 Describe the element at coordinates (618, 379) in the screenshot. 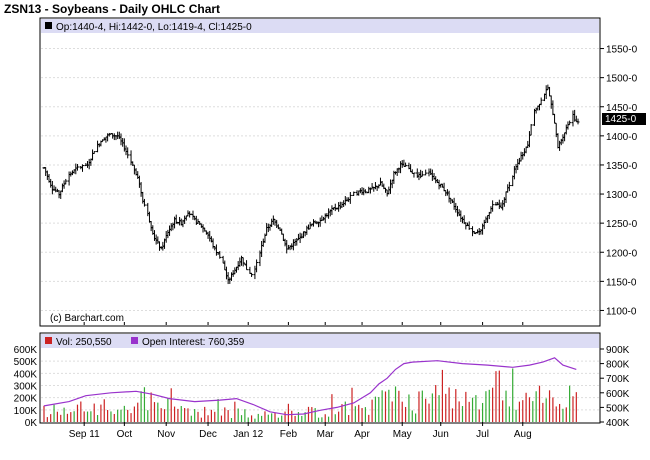

I see `oi-tick-label: 700K` at that location.